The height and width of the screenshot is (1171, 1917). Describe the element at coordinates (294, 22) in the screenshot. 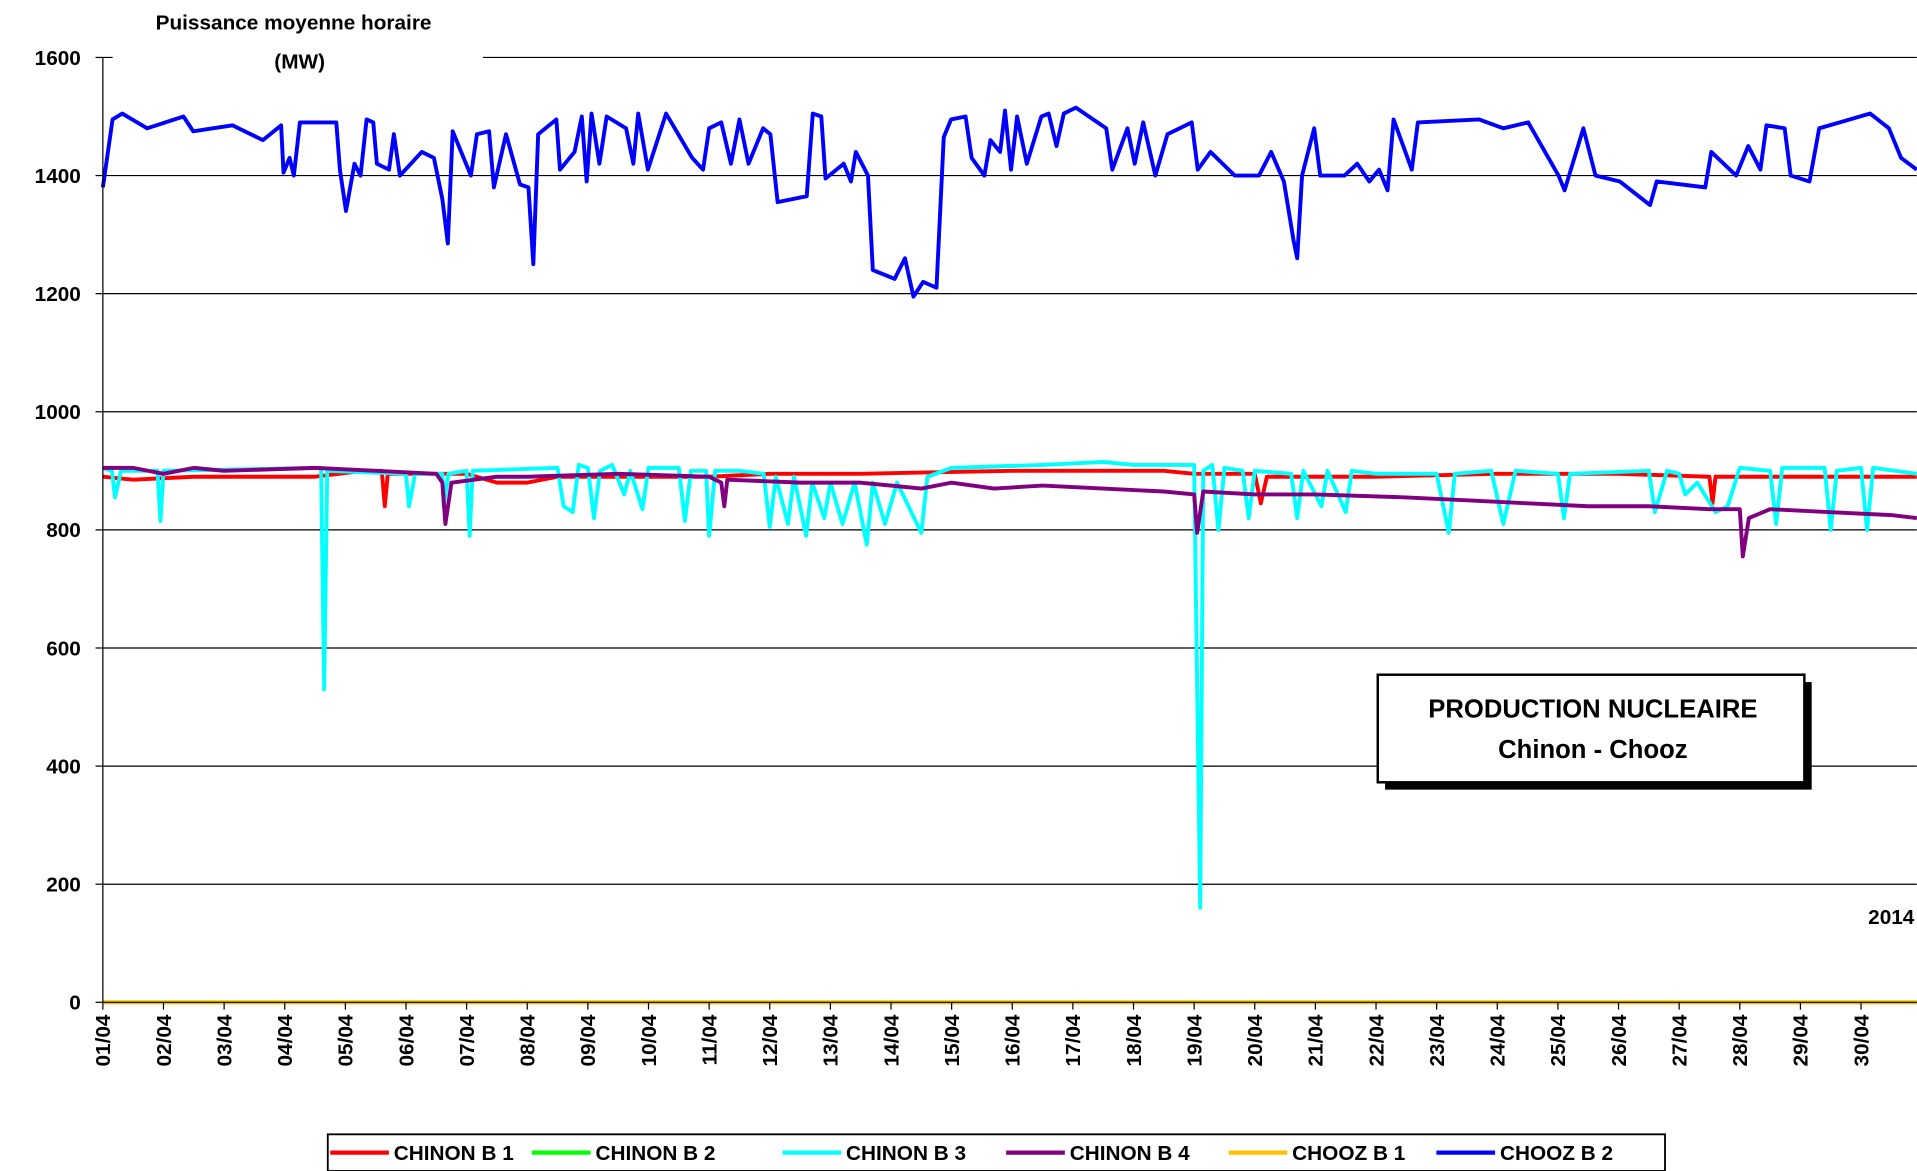

I see `y-axis-title: Puissance moyenne horaire` at that location.